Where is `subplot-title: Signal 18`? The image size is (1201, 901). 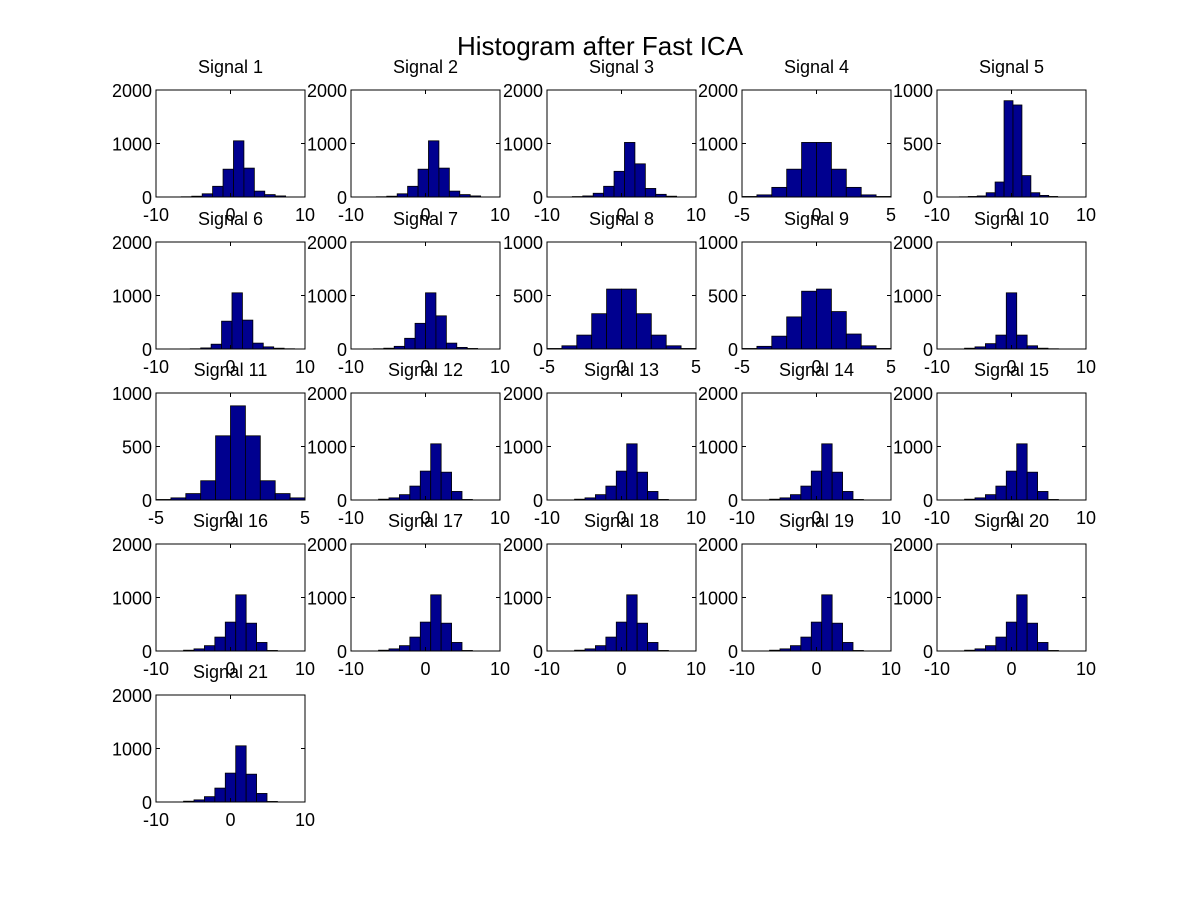
subplot-title: Signal 18 is located at coordinates (621, 521).